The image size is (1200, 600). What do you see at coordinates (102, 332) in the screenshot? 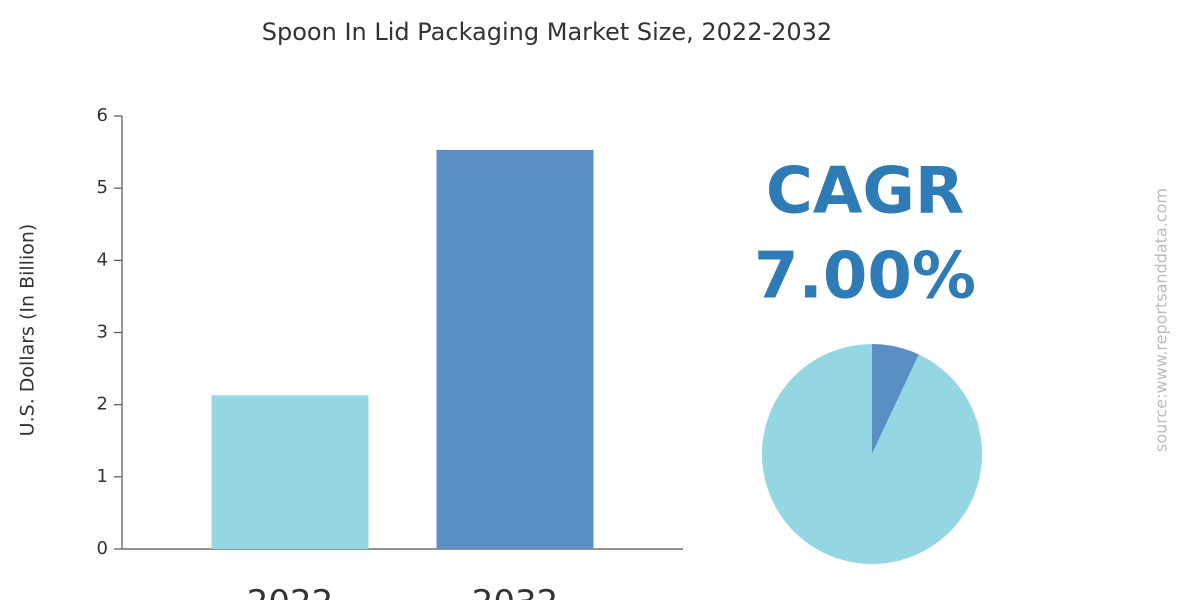
I see `y-tick-label: 3` at bounding box center [102, 332].